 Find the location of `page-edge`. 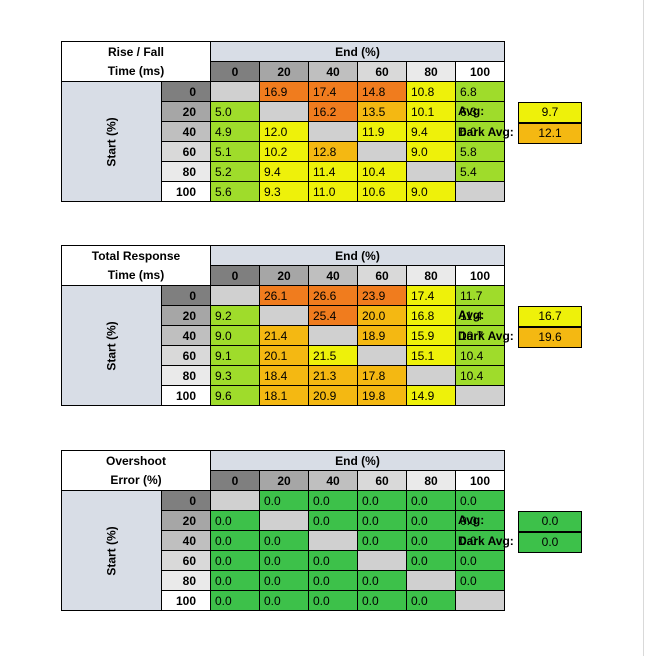

page-edge is located at coordinates (643, 328).